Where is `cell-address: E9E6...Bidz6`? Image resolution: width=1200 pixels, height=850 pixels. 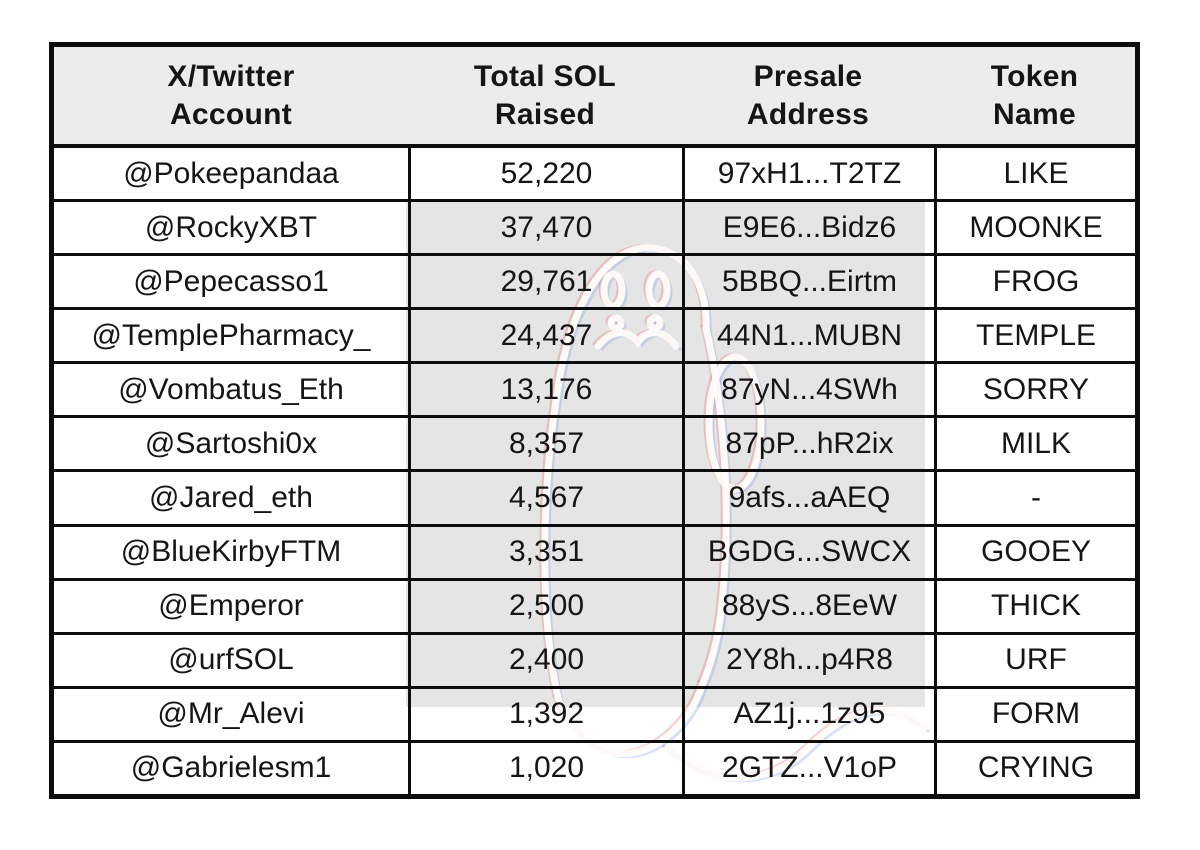 cell-address: E9E6...Bidz6 is located at coordinates (808, 228).